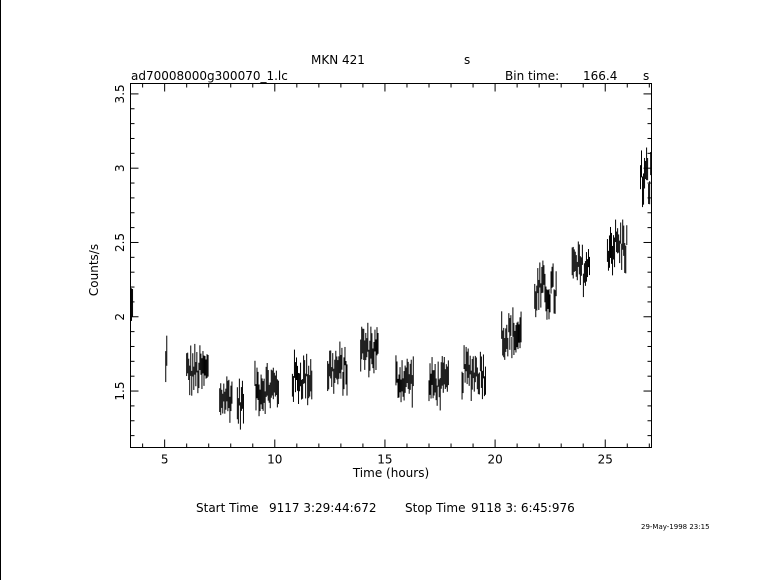 This screenshot has width=781, height=580. What do you see at coordinates (523, 508) in the screenshot?
I see `stop-time-value: 9118 3: 6:45:976` at bounding box center [523, 508].